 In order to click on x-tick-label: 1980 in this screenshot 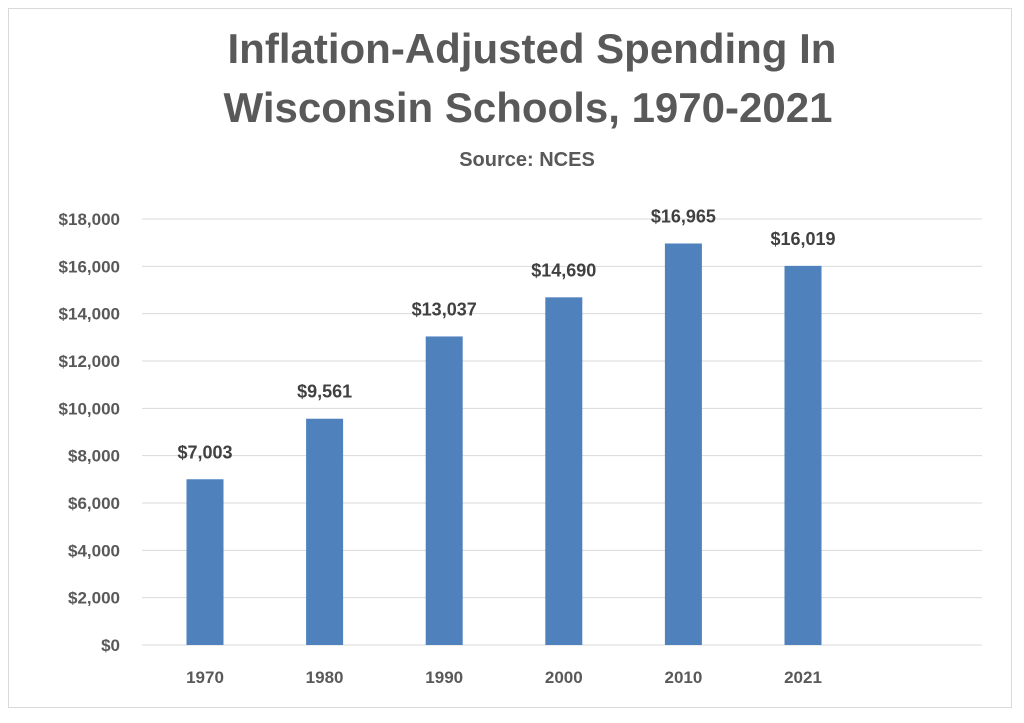, I will do `click(325, 677)`.